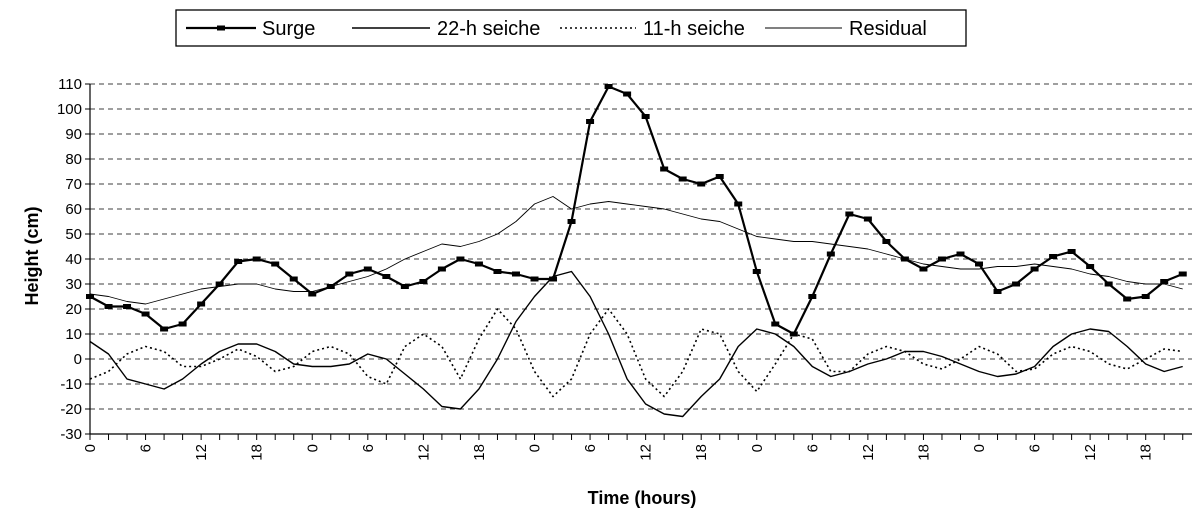 This screenshot has width=1194, height=512. What do you see at coordinates (70, 84) in the screenshot?
I see `y-tick-label: 110` at bounding box center [70, 84].